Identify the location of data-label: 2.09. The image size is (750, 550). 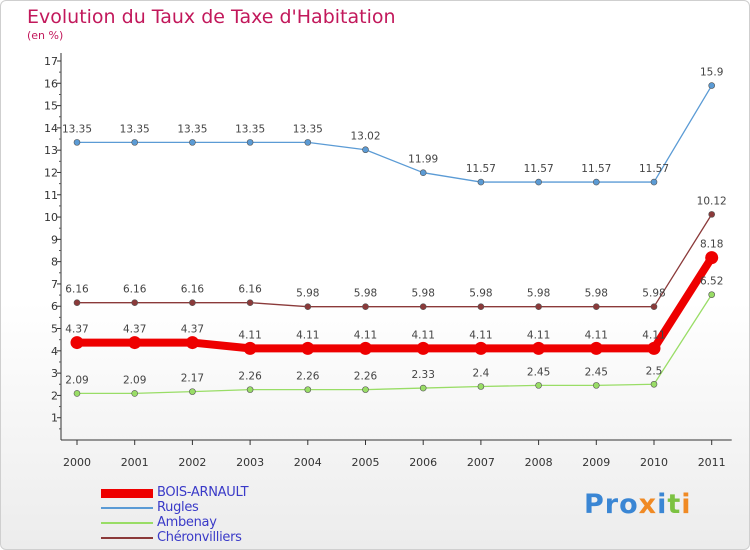
(134, 380).